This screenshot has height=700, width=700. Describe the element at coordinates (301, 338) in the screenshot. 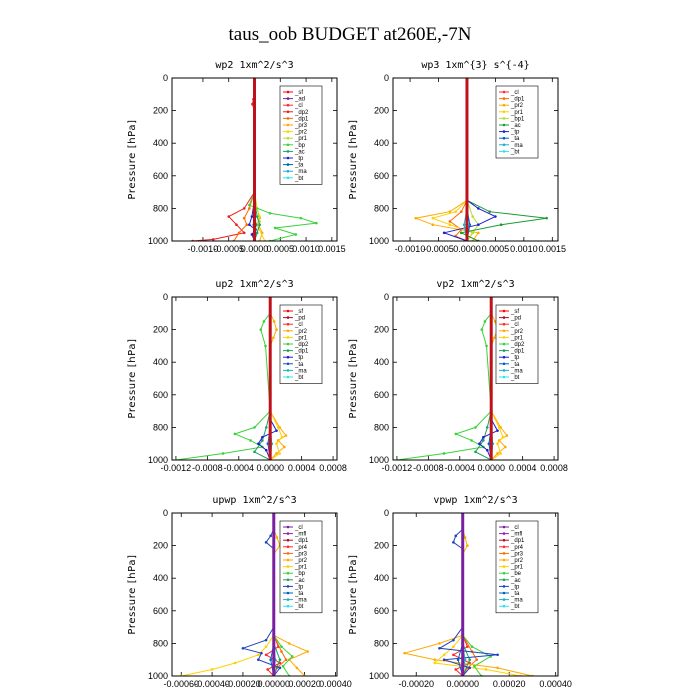

I see `legend-entry: _pr1` at that location.